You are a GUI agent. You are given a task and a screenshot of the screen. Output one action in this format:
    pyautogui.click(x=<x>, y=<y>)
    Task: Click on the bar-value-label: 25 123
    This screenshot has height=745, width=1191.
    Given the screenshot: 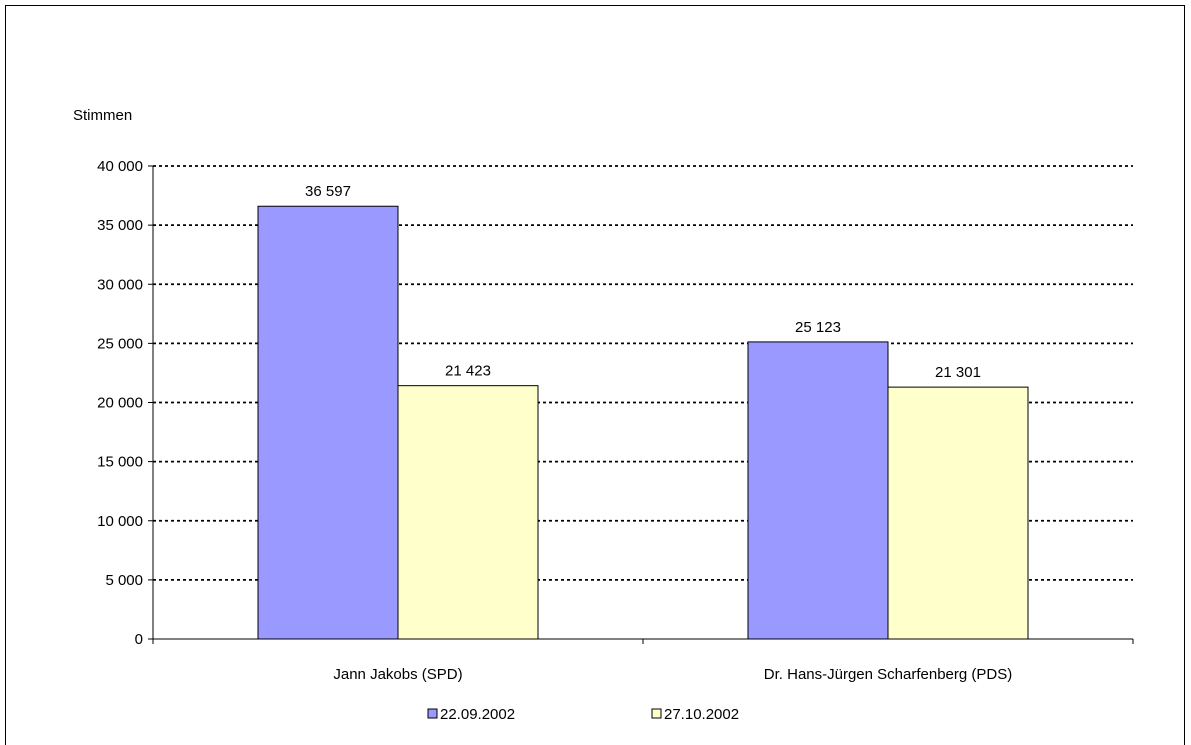 What is the action you would take?
    pyautogui.click(x=818, y=327)
    